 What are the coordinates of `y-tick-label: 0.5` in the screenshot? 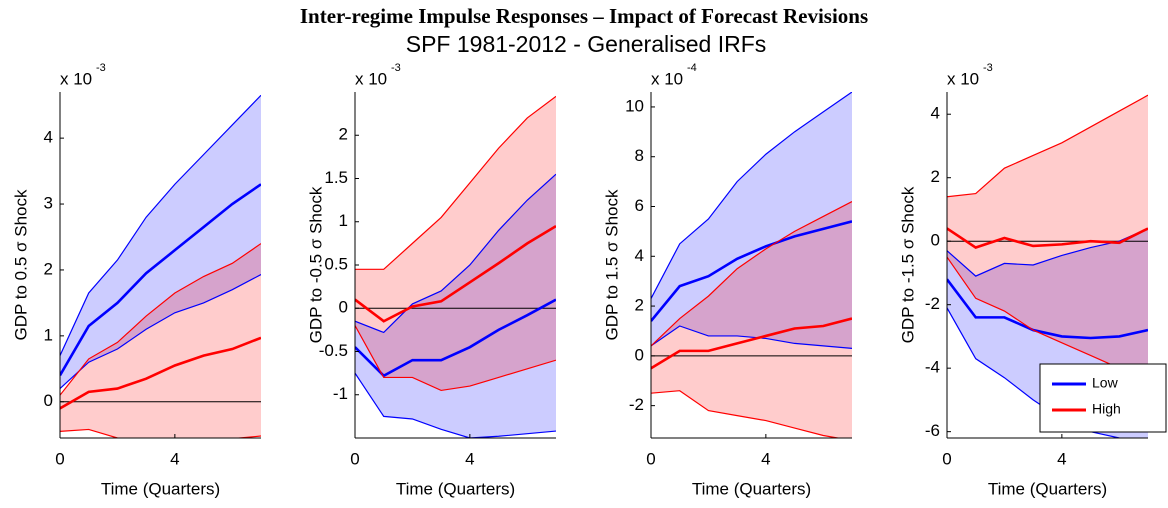 It's located at (336, 263).